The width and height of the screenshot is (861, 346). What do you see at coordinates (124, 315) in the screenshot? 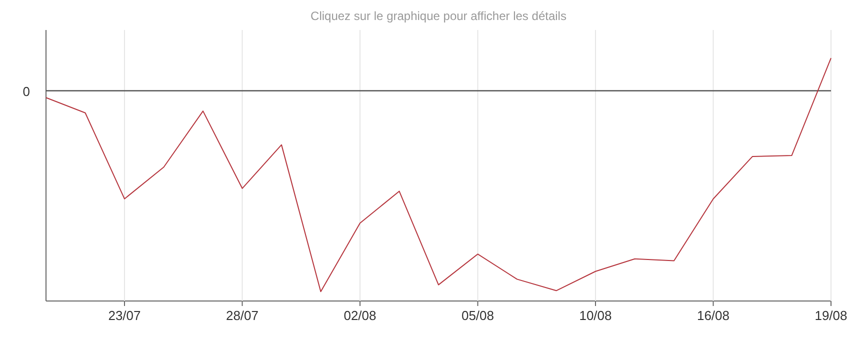
I see `x-tick-label: 23/07` at bounding box center [124, 315].